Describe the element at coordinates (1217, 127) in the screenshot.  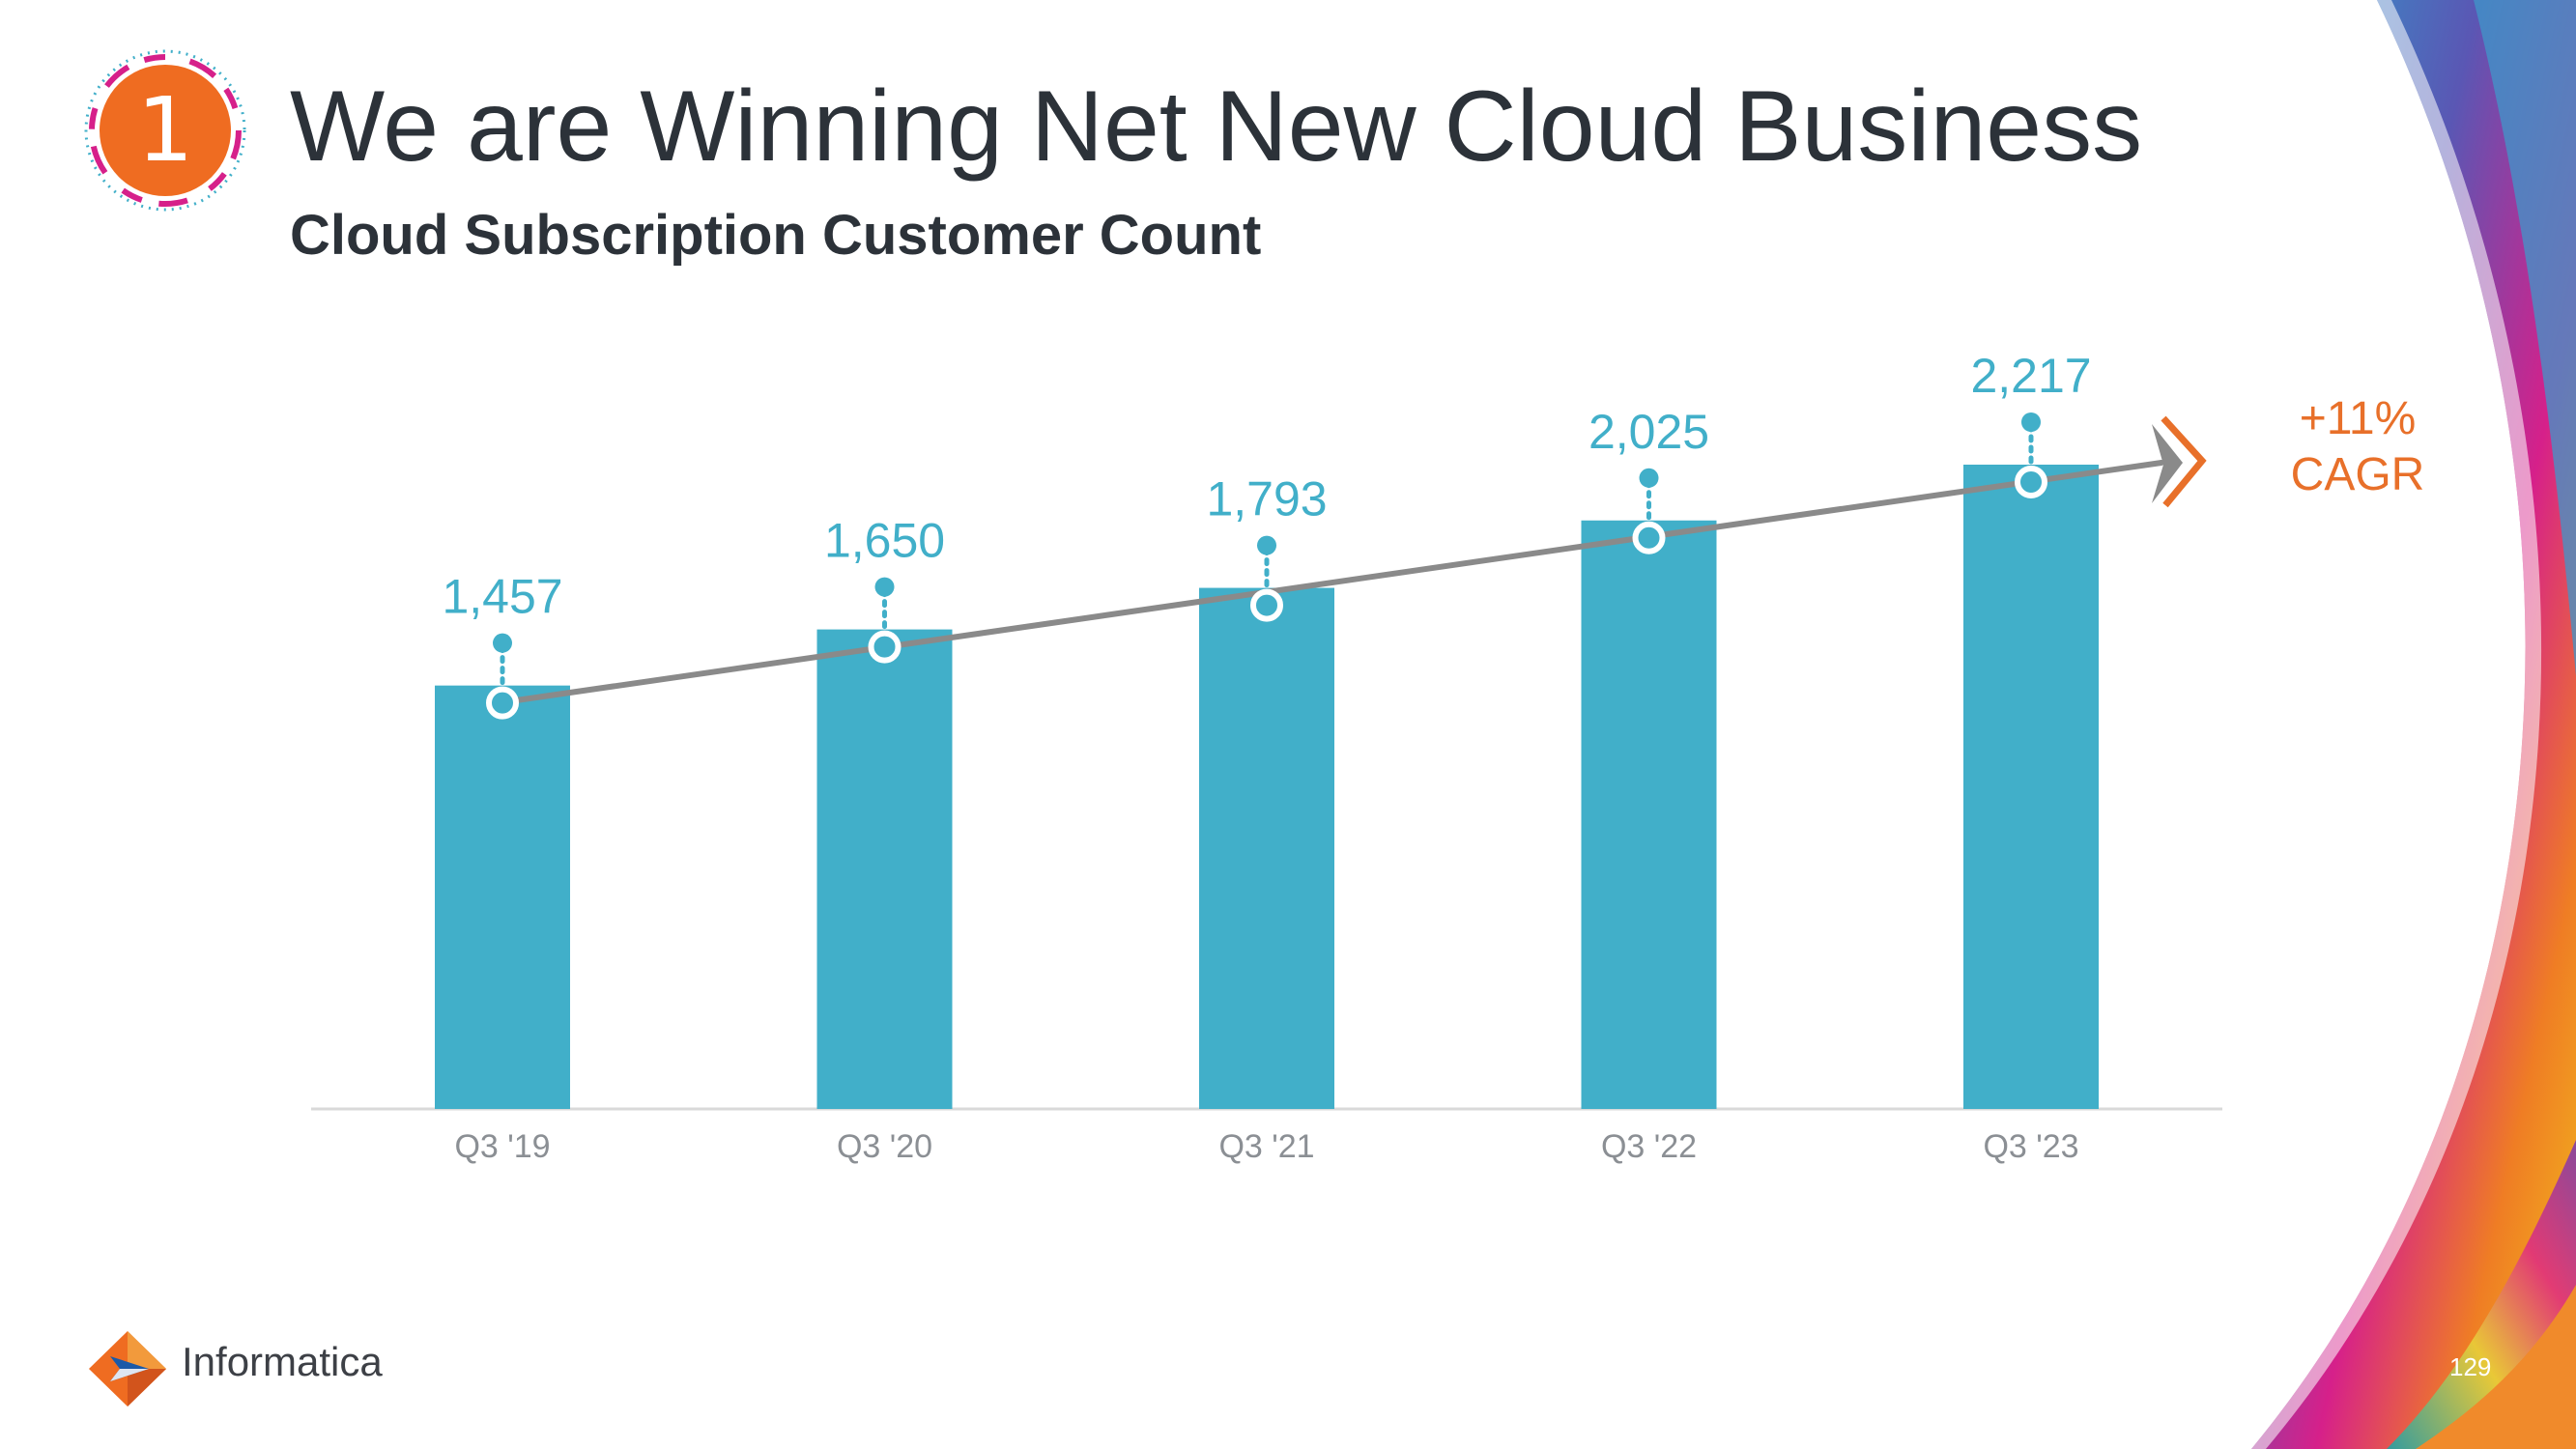
I see `page-title: We are Winning Net New Cloud Business` at that location.